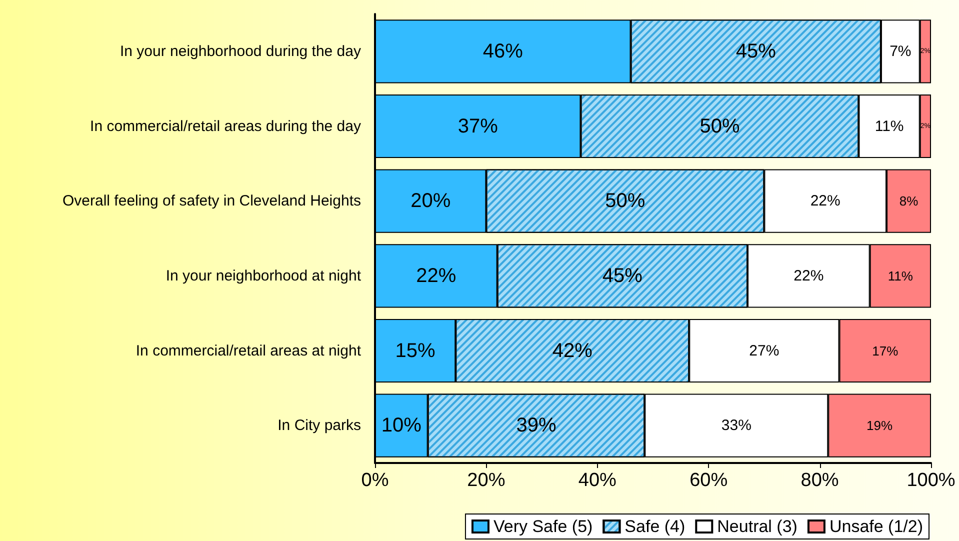  I want to click on legend-label: Very Safe (5), so click(543, 526).